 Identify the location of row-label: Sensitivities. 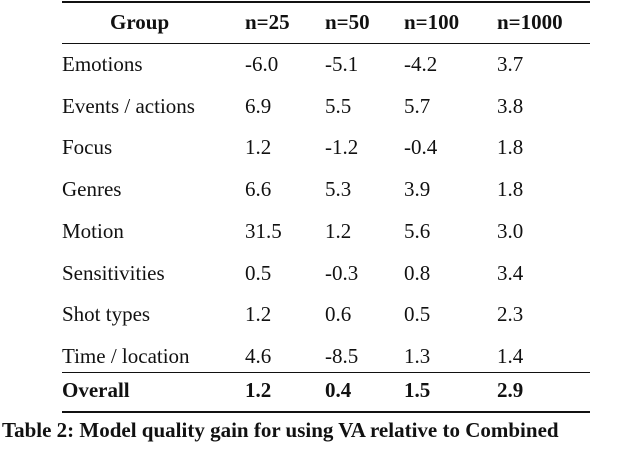
(113, 272).